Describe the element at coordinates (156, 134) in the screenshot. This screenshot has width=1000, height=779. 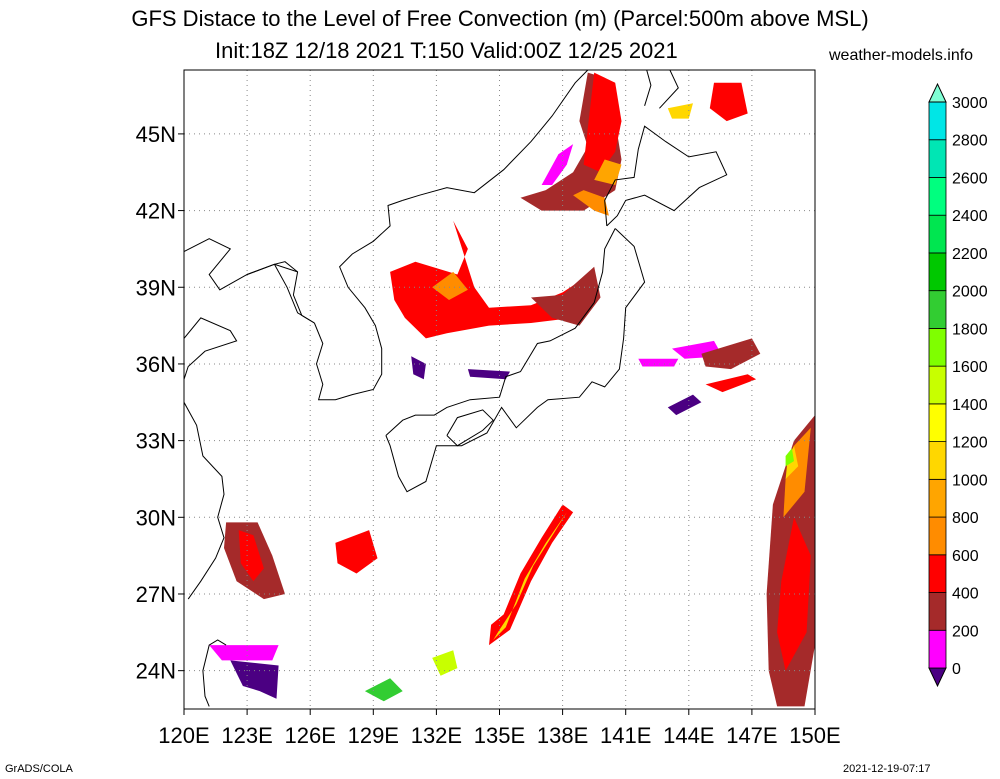
I see `lat-label: 45N` at that location.